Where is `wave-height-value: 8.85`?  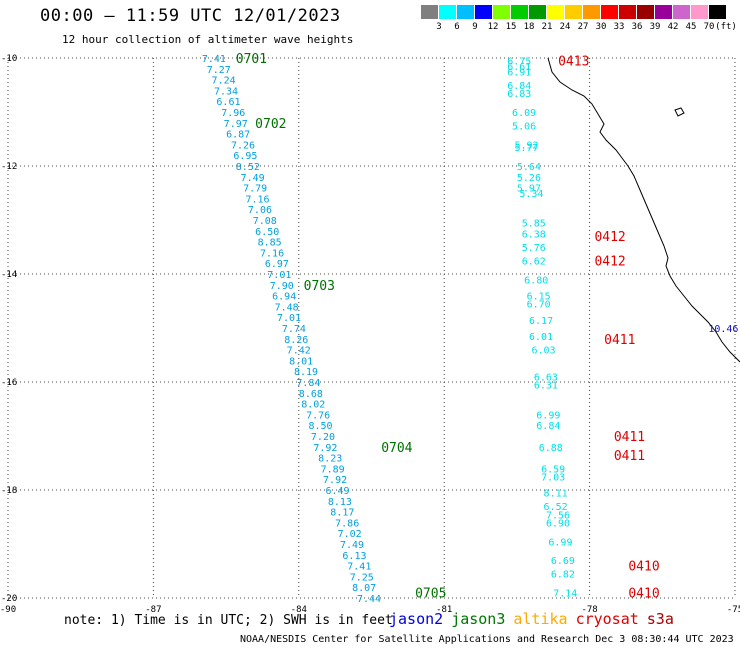
wave-height-value: 8.85 is located at coordinates (270, 243).